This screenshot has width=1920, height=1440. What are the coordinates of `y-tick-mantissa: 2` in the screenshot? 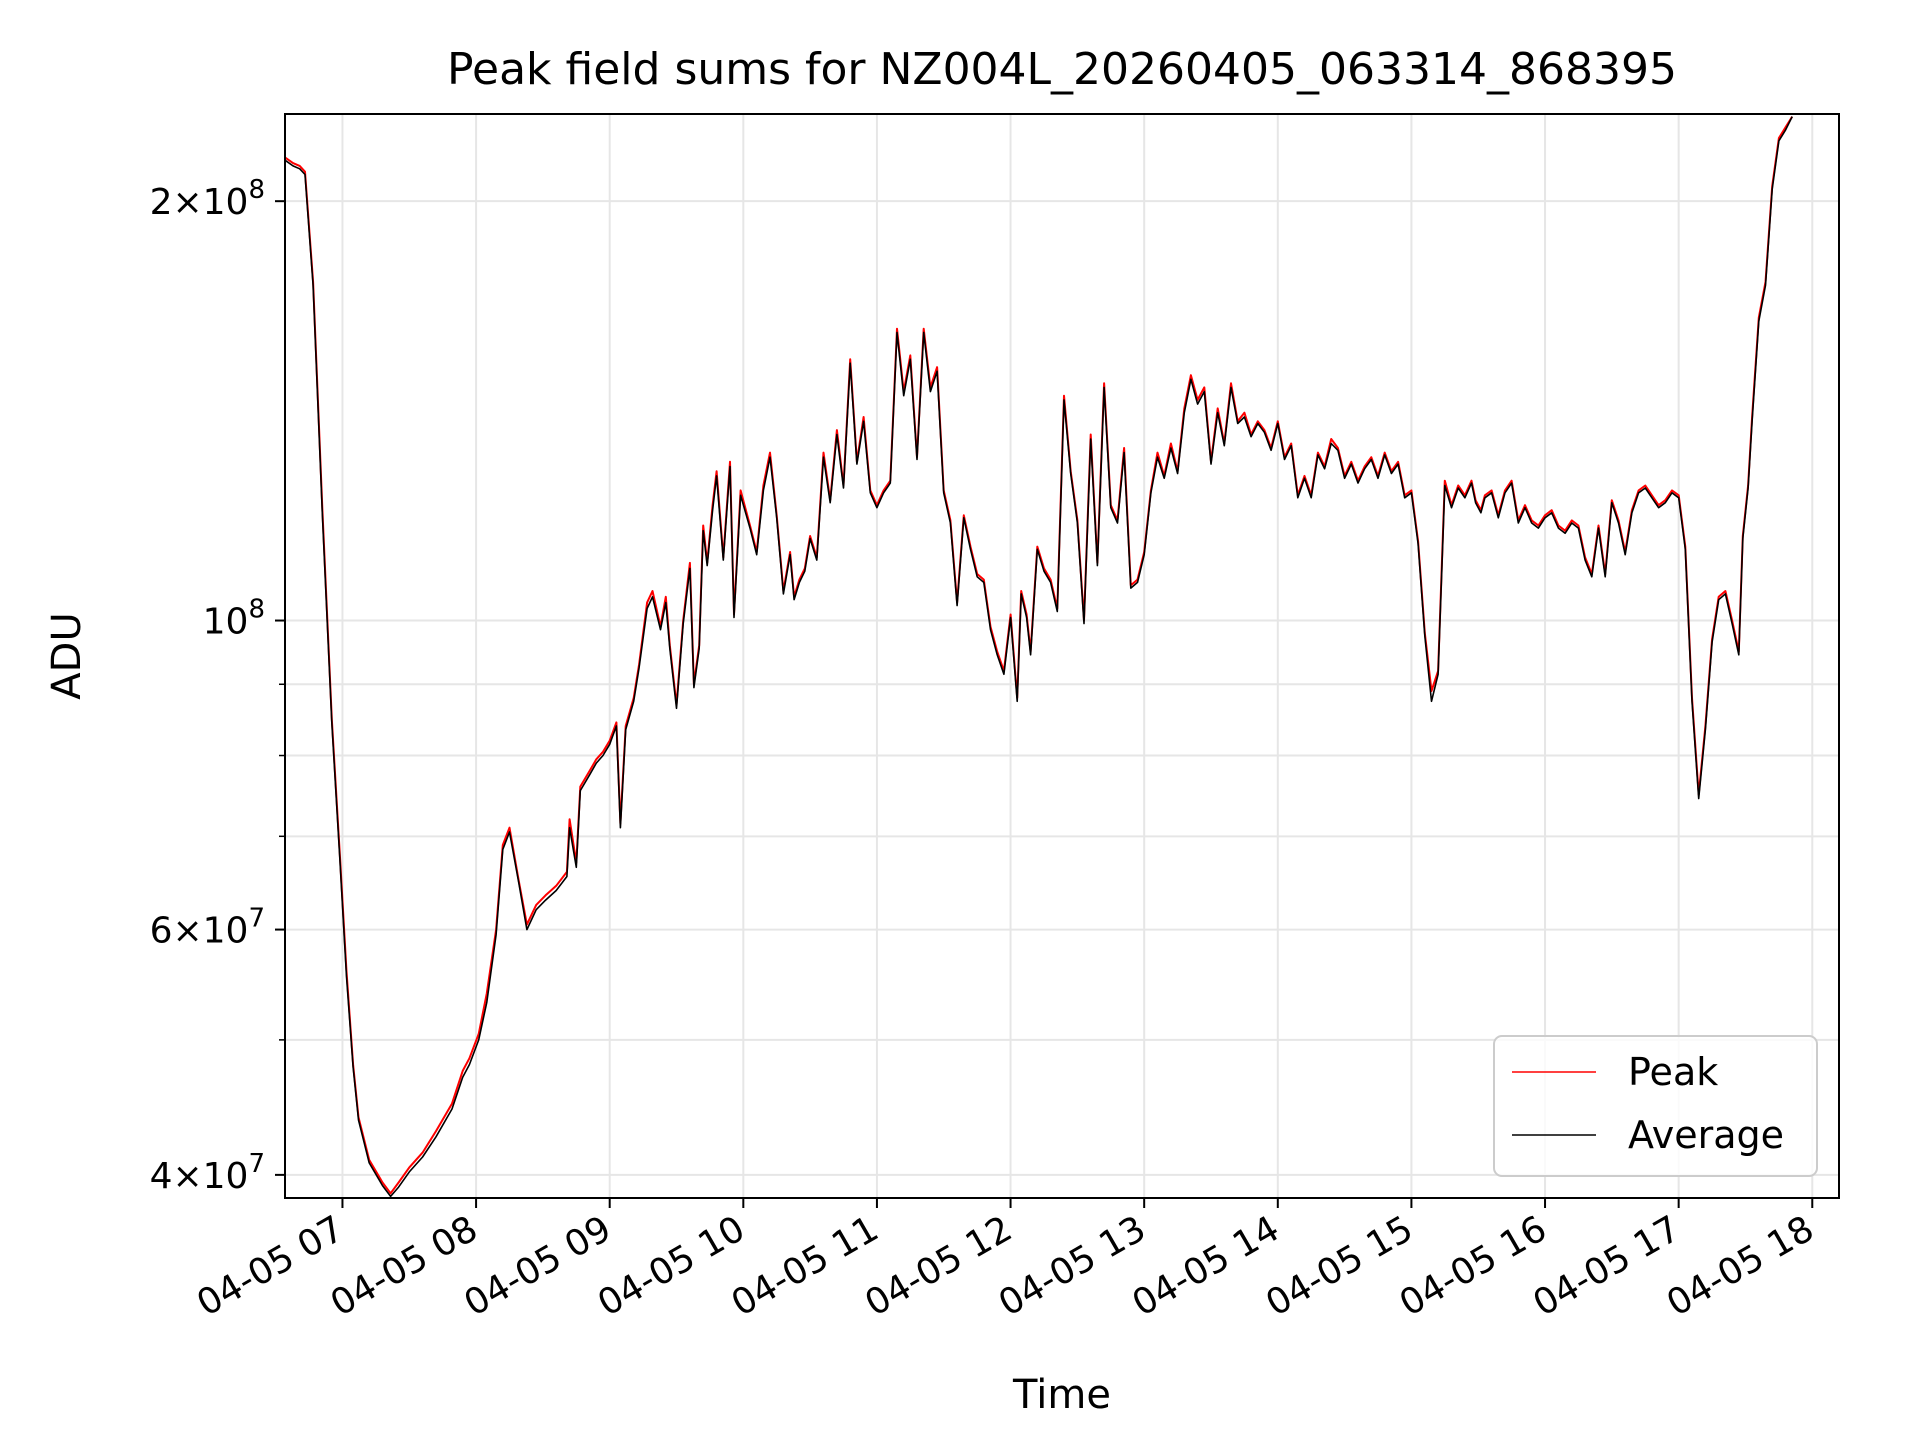 It's located at (161, 202).